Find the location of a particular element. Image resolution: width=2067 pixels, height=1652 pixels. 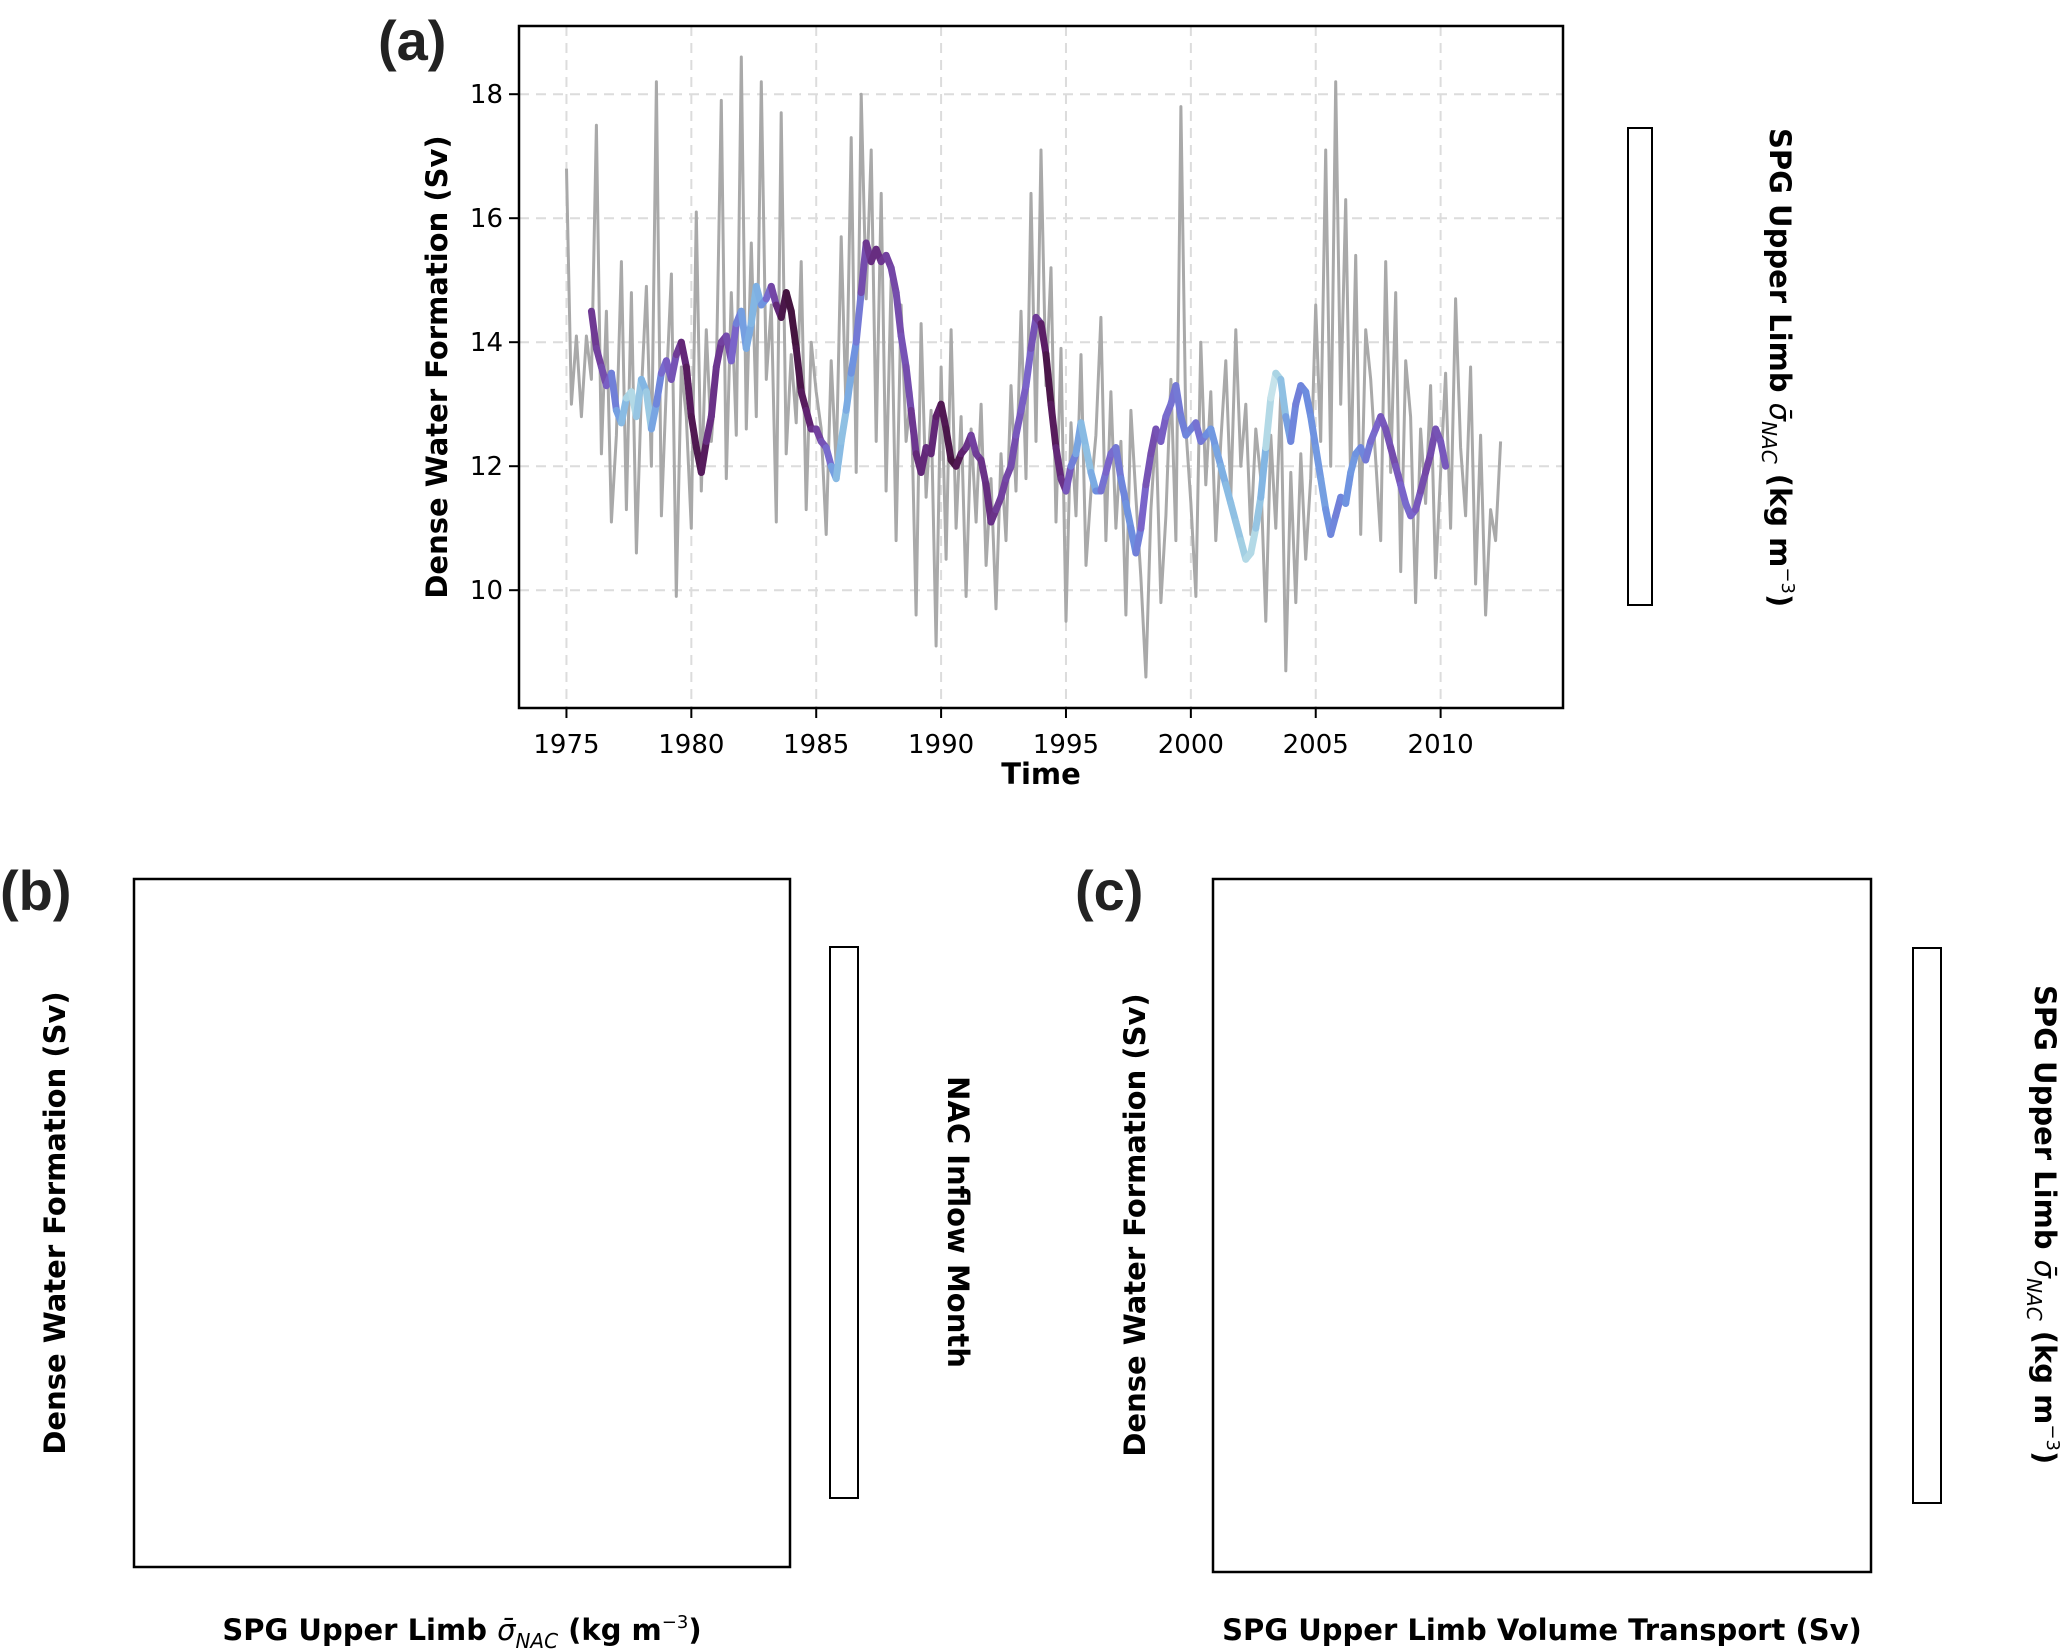

xlabel-close: ) is located at coordinates (694, 1630).